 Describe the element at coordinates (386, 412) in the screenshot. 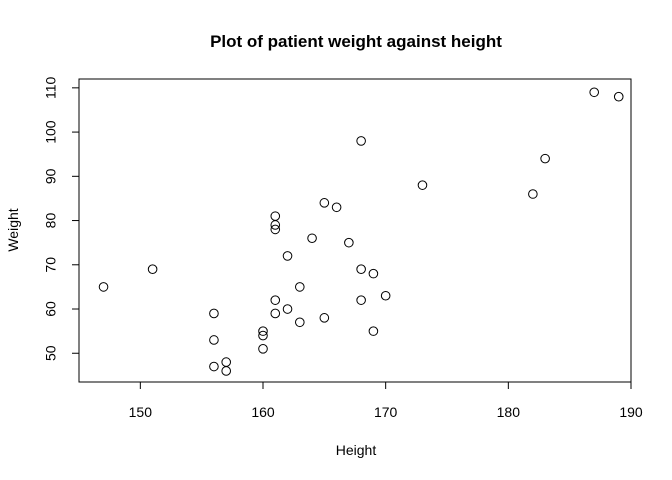

I see `x-tick-label: 170` at that location.